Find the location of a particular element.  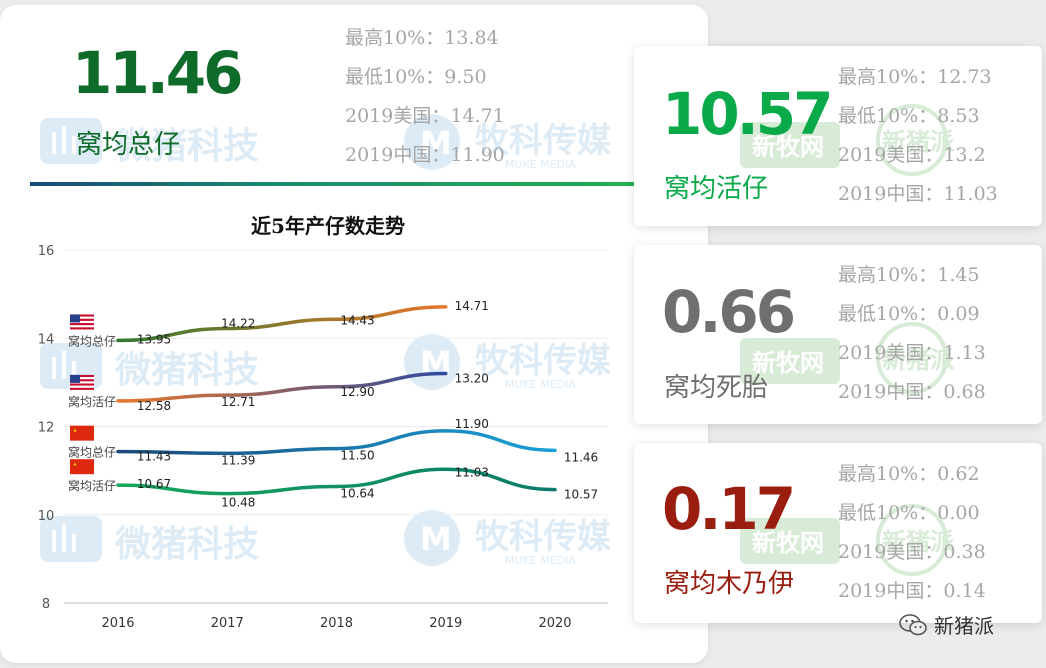

card-stillborn-stat-bottom10: 最低10%：0.09 is located at coordinates (909, 314).